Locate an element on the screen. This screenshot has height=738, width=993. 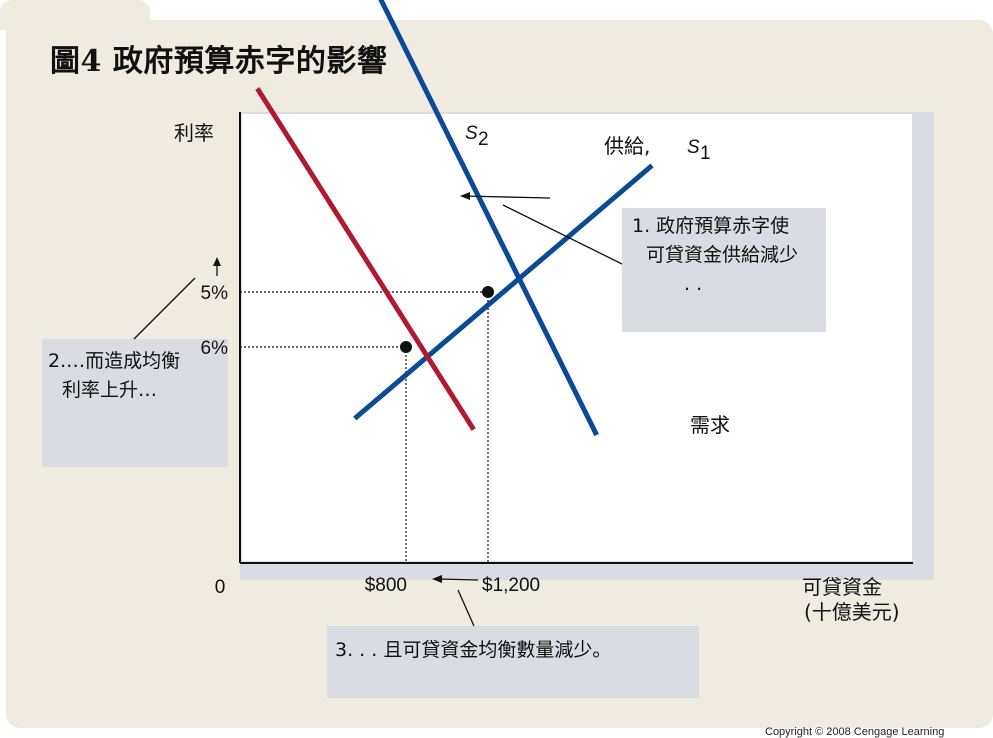
callout-line-note3 is located at coordinates (466, 608).